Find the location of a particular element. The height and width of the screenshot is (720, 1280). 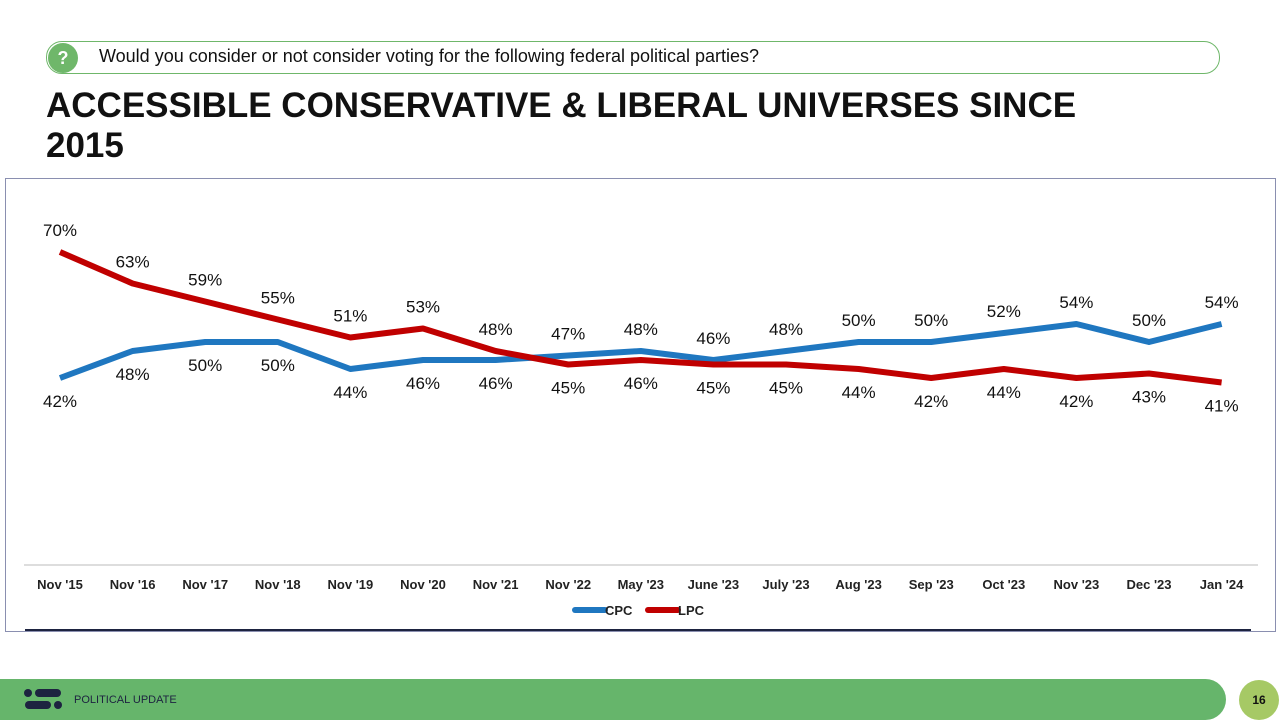

x-tick-label: Oct '23 is located at coordinates (1003, 584).